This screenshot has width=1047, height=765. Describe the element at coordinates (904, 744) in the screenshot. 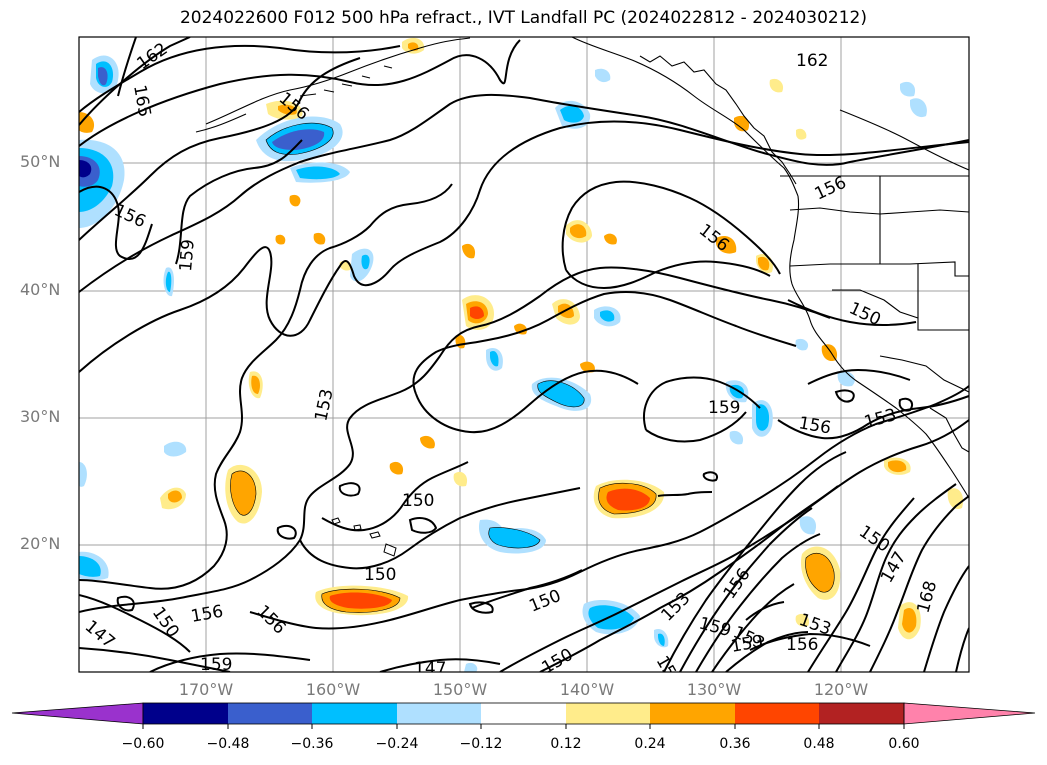

I see `colorbar-tick-label: 0.60` at that location.